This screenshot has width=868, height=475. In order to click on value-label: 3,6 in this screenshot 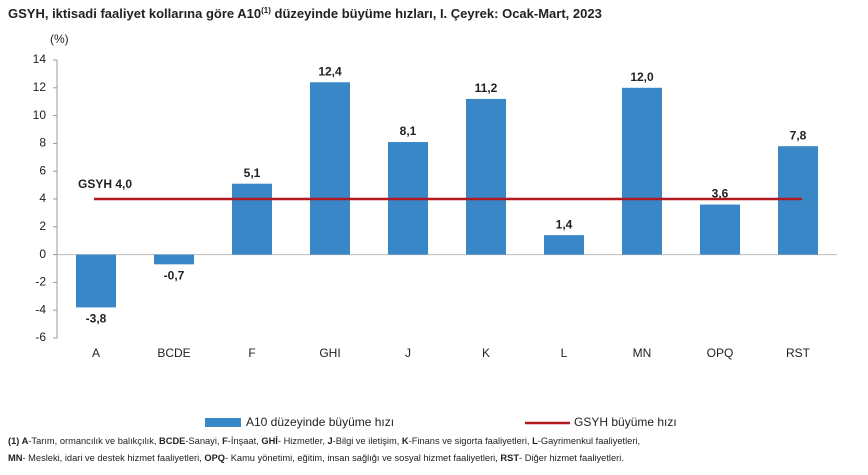, I will do `click(720, 194)`.